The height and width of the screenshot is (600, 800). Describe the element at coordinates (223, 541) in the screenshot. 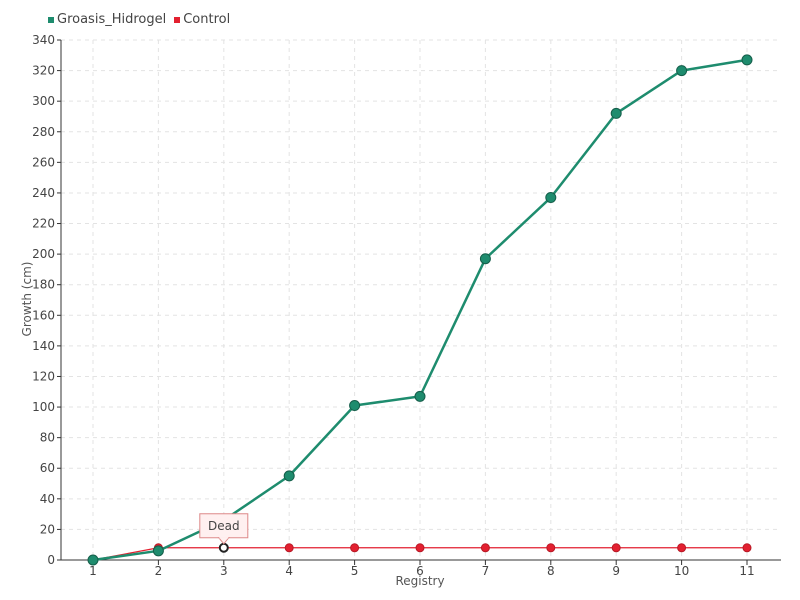

I see `annotation-tooltip-pointer` at that location.